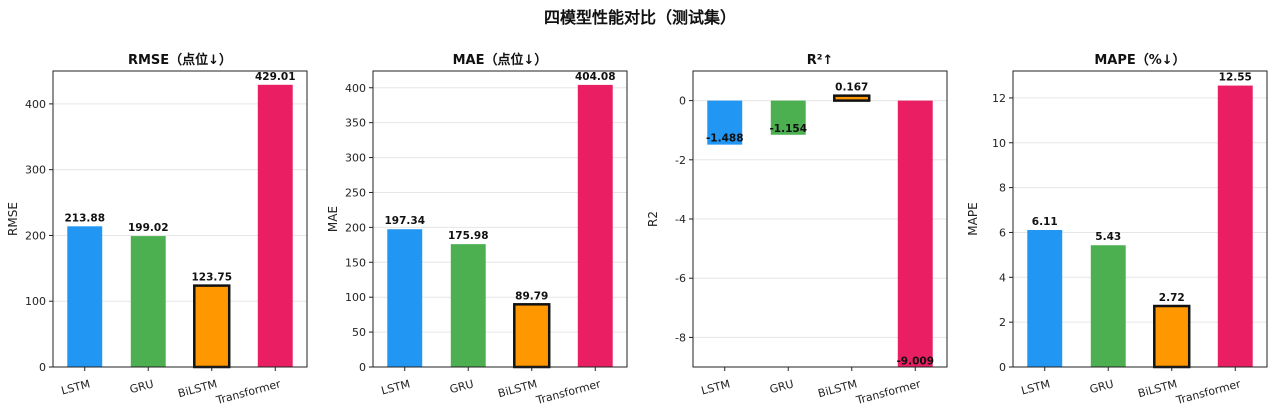 Image resolution: width=1280 pixels, height=406 pixels. I want to click on panel-title: MAPE（%↓）, so click(1139, 60).